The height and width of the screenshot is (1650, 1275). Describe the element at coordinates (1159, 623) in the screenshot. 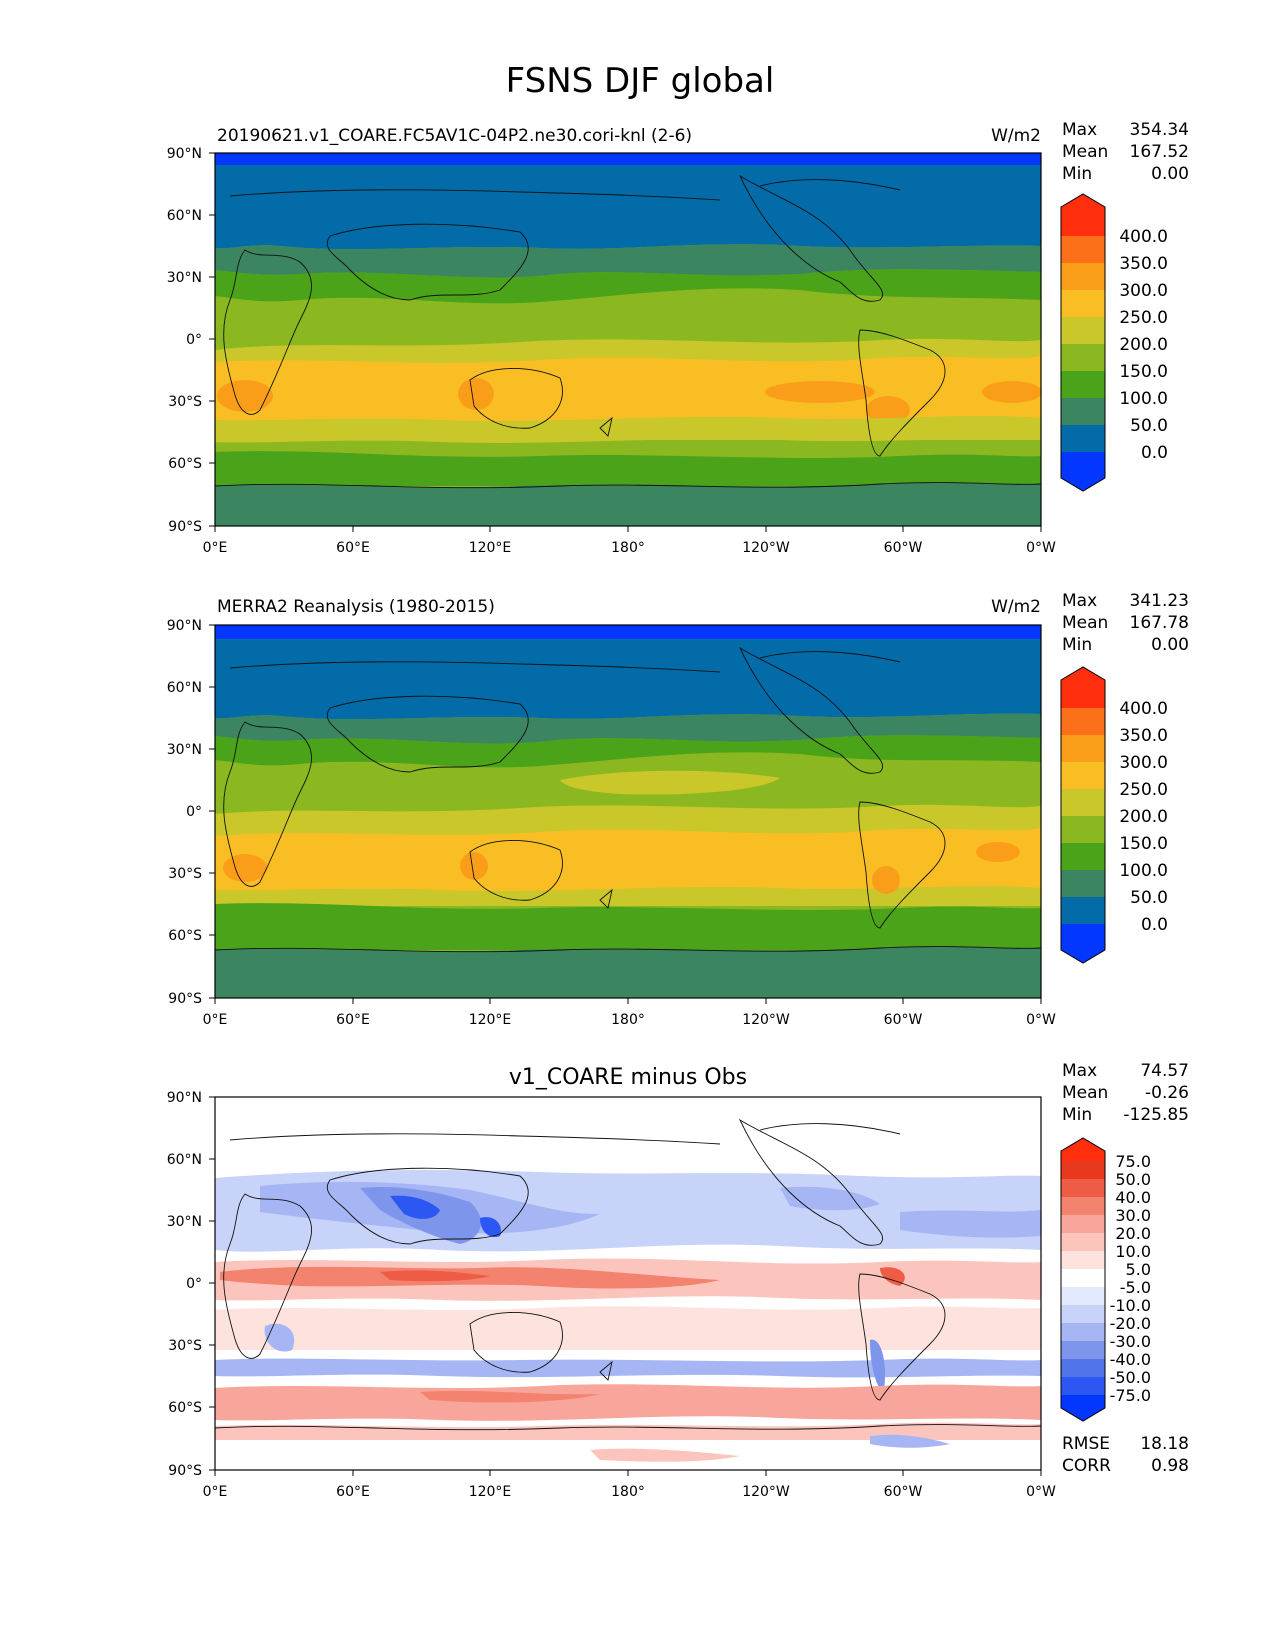

I see `stat-mean-value: 167.78` at that location.